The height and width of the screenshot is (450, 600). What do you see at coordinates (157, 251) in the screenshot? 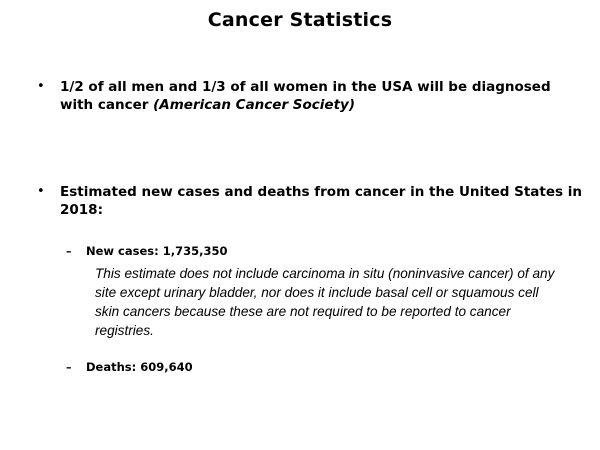
I see `new-cases-label: New cases: 1,735,350` at bounding box center [157, 251].